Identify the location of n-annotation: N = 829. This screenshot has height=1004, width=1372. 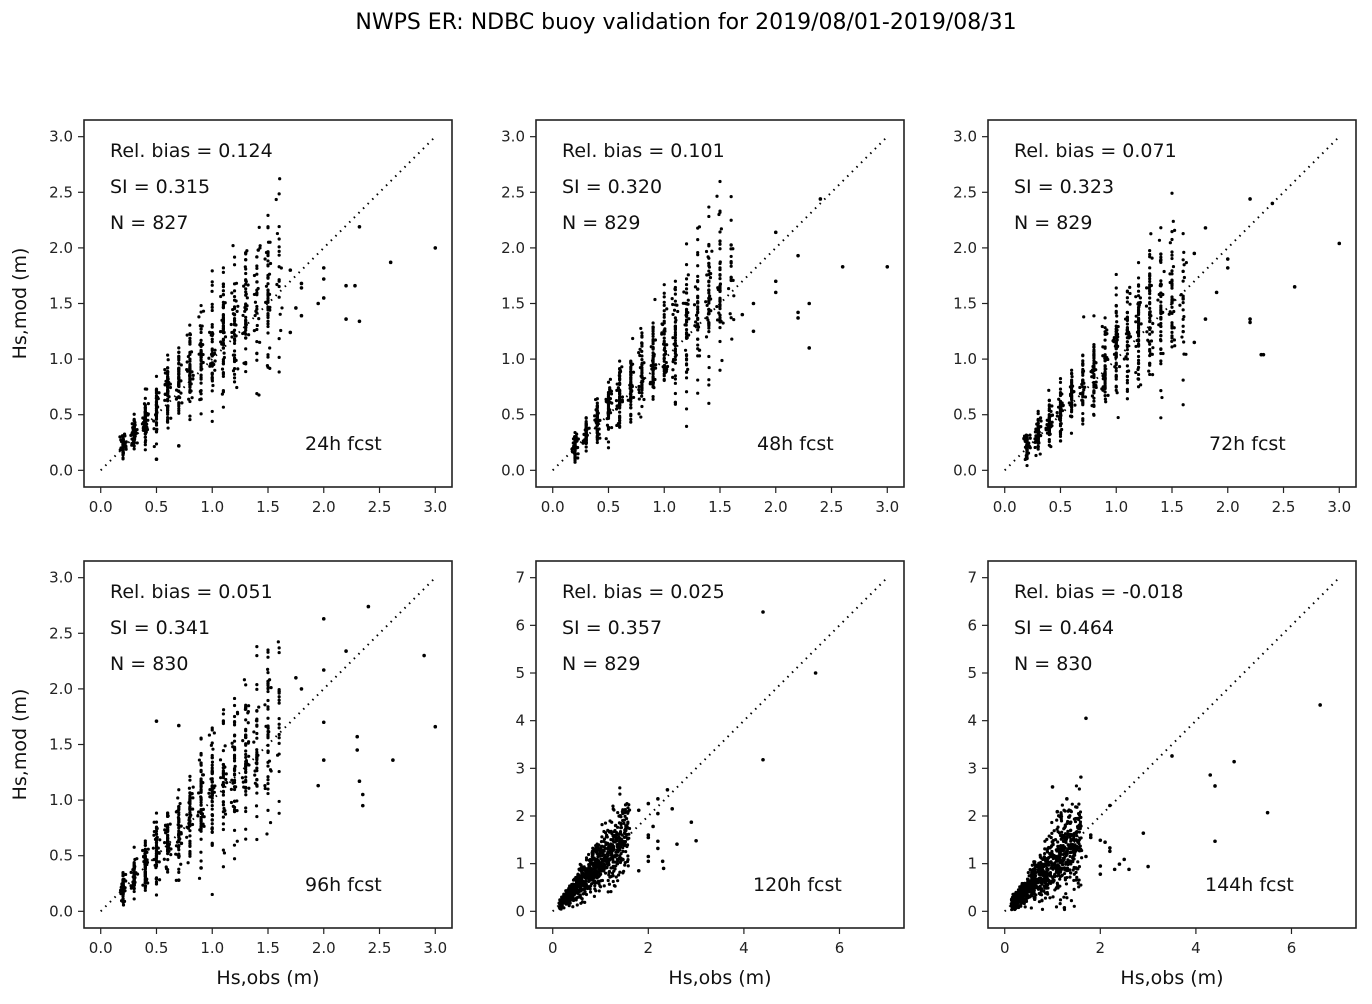
(1053, 223).